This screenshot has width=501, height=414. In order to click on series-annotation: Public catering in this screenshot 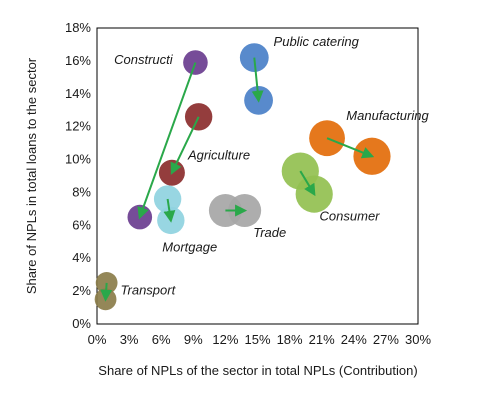, I will do `click(317, 41)`.